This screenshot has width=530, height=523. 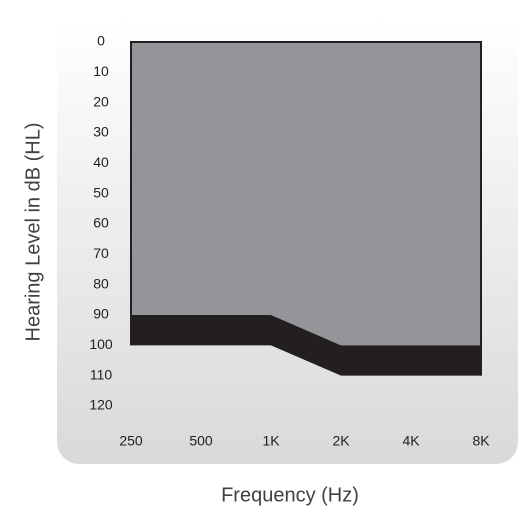 I want to click on x-tick-label: 500, so click(x=201, y=441).